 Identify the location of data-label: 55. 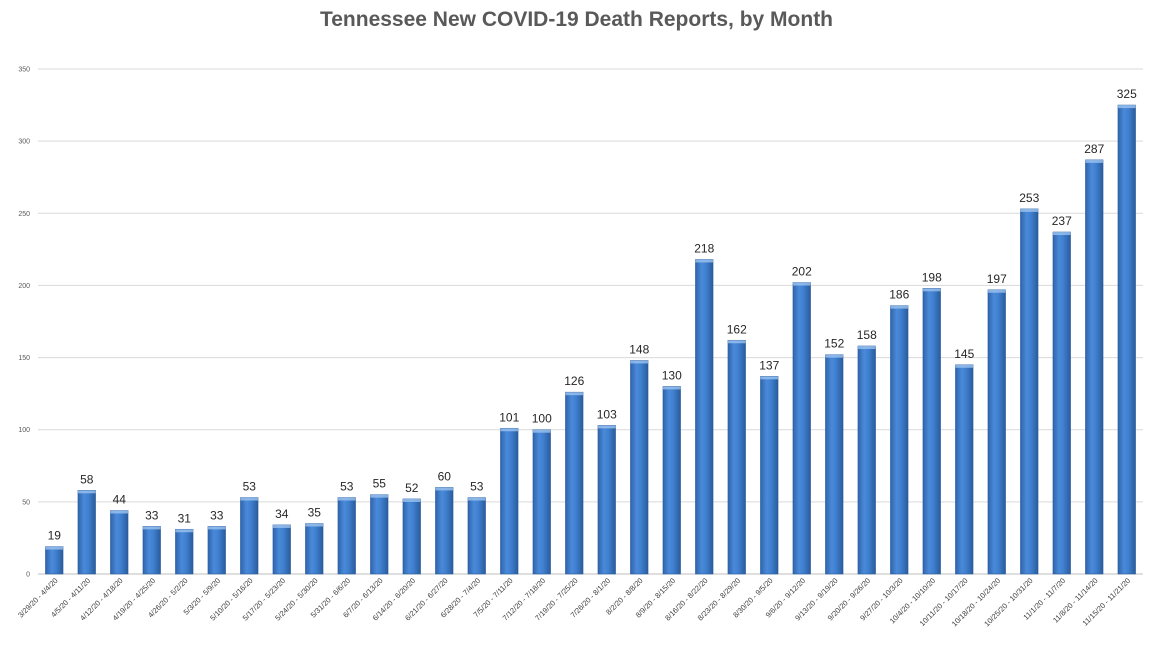
(380, 484).